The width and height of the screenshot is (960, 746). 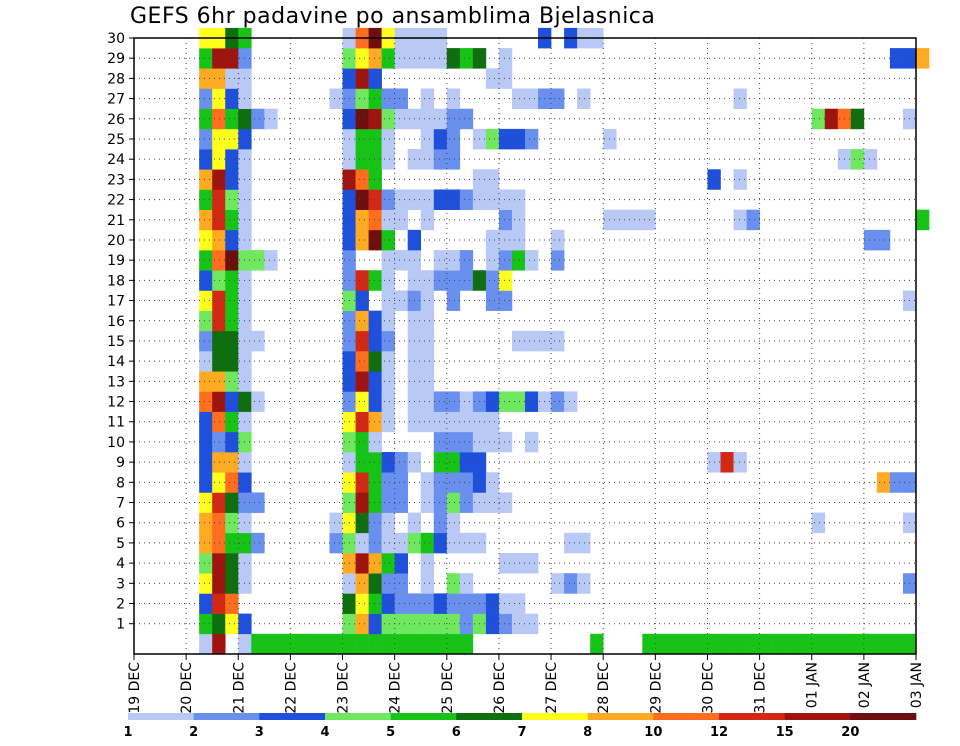 What do you see at coordinates (116, 302) in the screenshot?
I see `y-tick-label: 17` at bounding box center [116, 302].